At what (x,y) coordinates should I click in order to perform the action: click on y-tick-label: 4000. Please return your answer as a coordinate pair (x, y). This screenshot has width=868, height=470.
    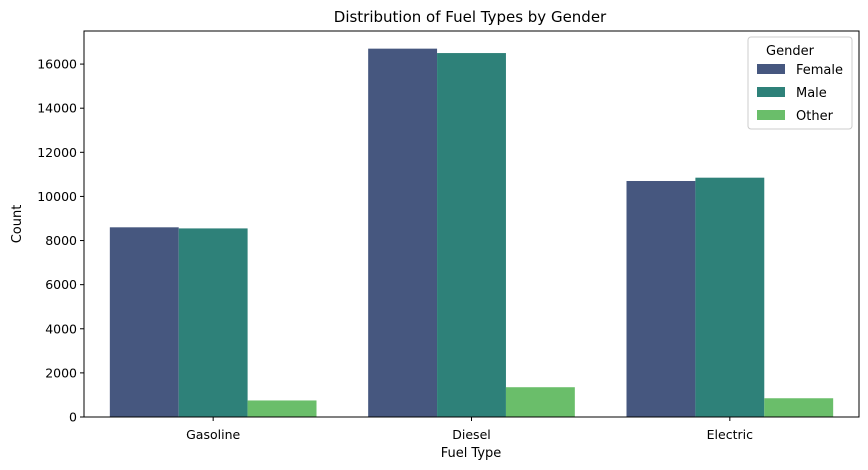
    Looking at the image, I should click on (61, 328).